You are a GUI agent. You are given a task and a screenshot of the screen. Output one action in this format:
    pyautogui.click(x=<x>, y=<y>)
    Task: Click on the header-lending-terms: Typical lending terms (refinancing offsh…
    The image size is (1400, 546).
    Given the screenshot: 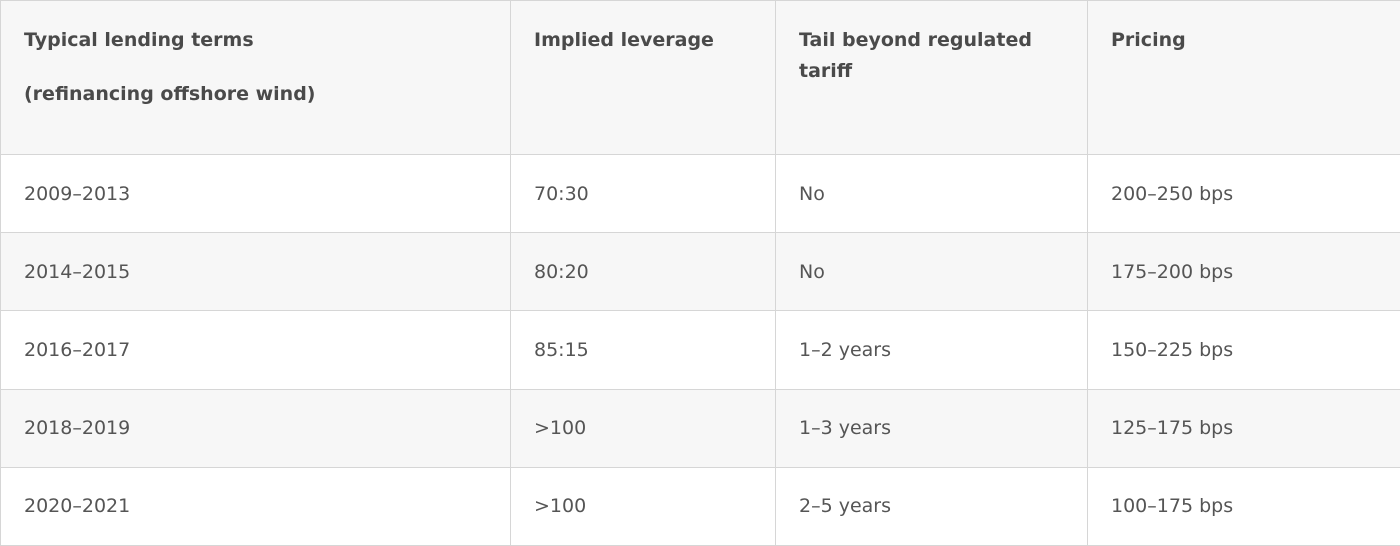 What is the action you would take?
    pyautogui.click(x=255, y=77)
    